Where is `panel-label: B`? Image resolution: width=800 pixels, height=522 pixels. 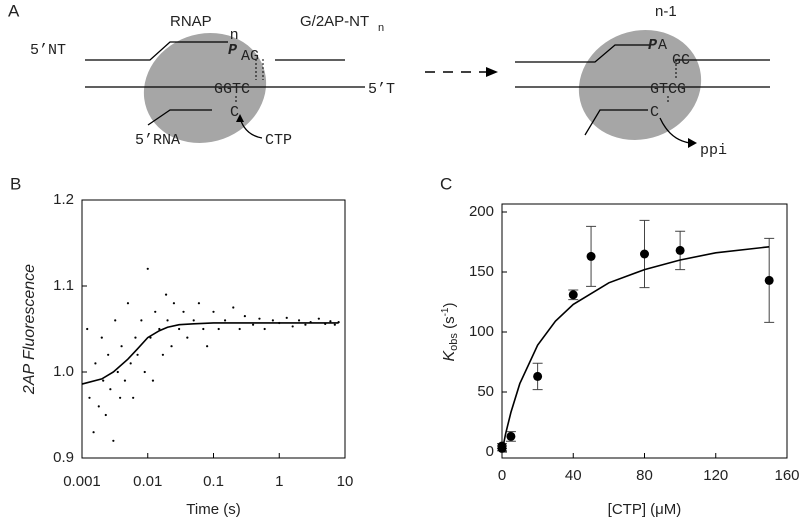
panel-label: B is located at coordinates (15, 183).